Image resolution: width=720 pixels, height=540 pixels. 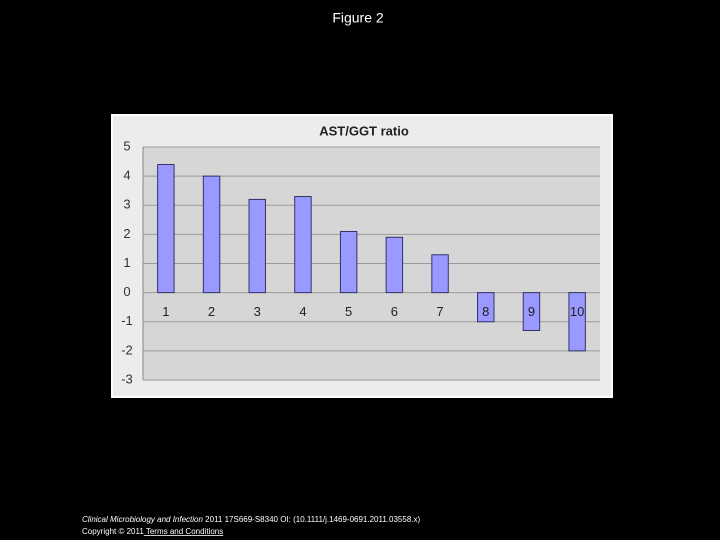 I want to click on x-tick-label: 10, so click(x=577, y=311).